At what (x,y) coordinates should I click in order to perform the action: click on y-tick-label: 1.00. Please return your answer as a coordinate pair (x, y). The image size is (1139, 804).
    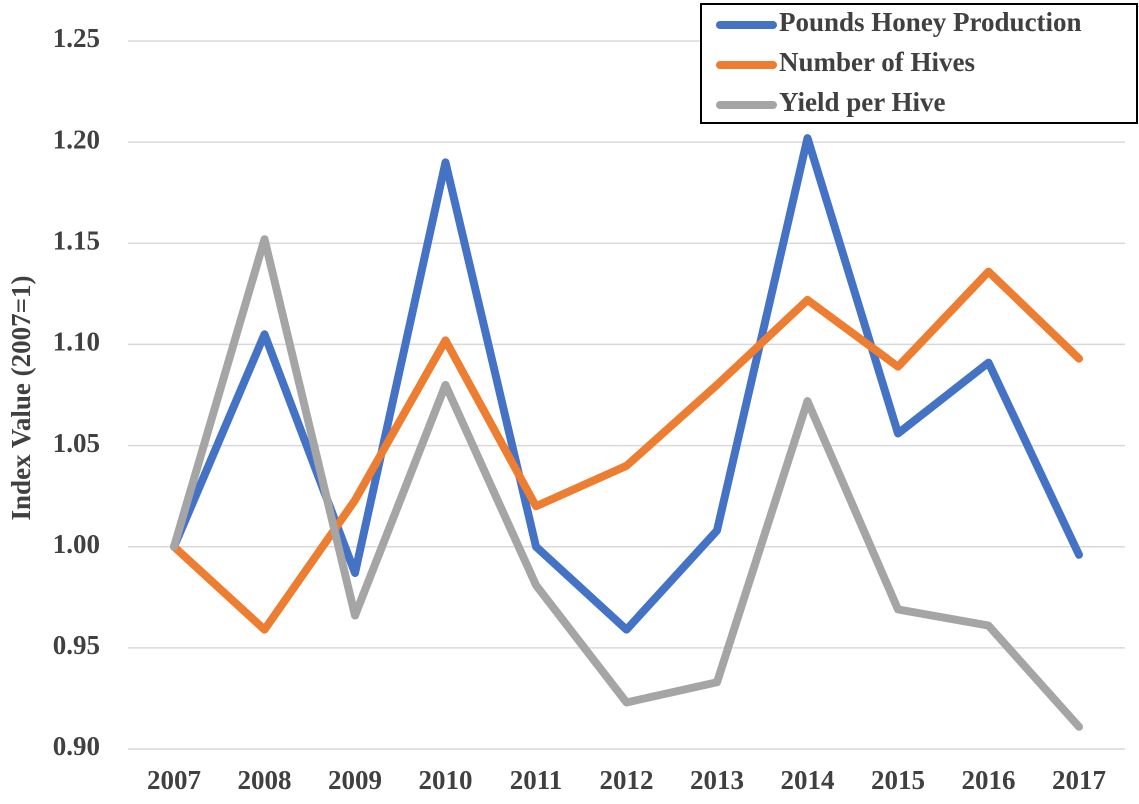
    Looking at the image, I should click on (76, 544).